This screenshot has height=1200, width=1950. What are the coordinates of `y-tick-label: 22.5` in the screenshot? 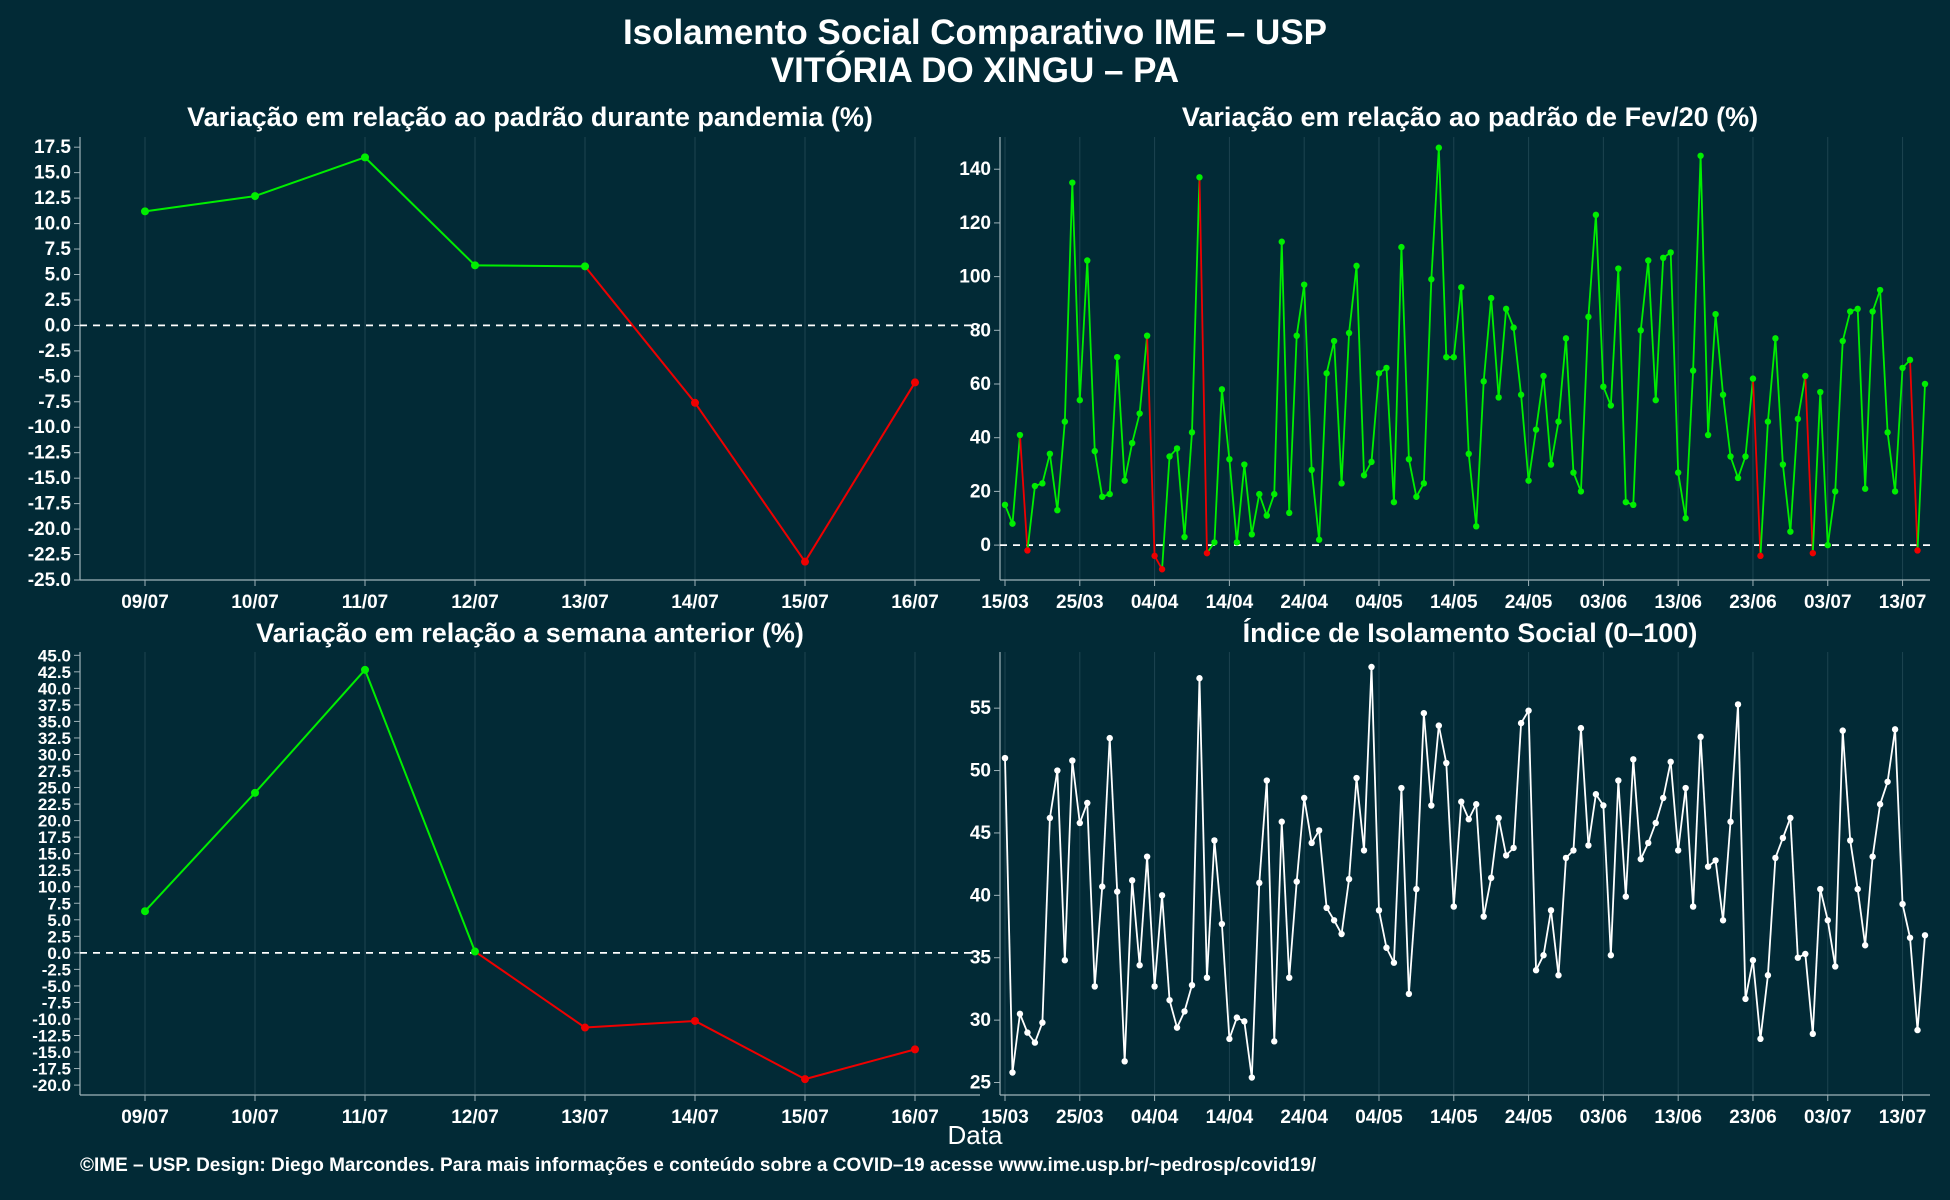 It's located at (54, 804).